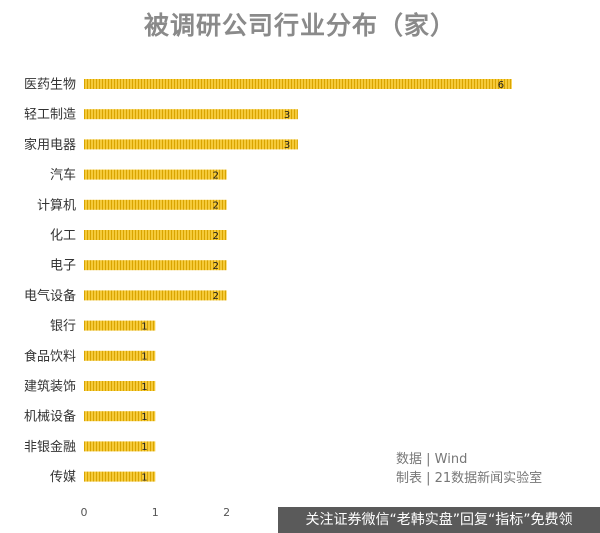  I want to click on watermark-banner: 关注证券微信“老韩实盘”回复“指标”免费领, so click(439, 520).